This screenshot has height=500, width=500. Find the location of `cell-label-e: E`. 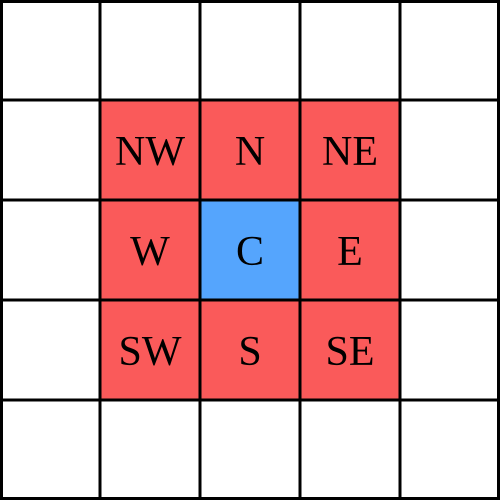

cell-label-e: E is located at coordinates (350, 252).